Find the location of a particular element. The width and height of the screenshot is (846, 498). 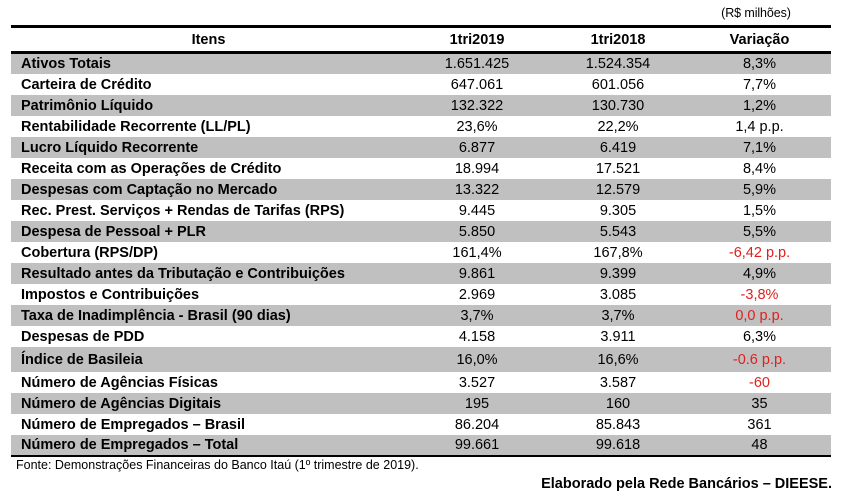

value-1tri2019-cell: 6.877 is located at coordinates (477, 147).